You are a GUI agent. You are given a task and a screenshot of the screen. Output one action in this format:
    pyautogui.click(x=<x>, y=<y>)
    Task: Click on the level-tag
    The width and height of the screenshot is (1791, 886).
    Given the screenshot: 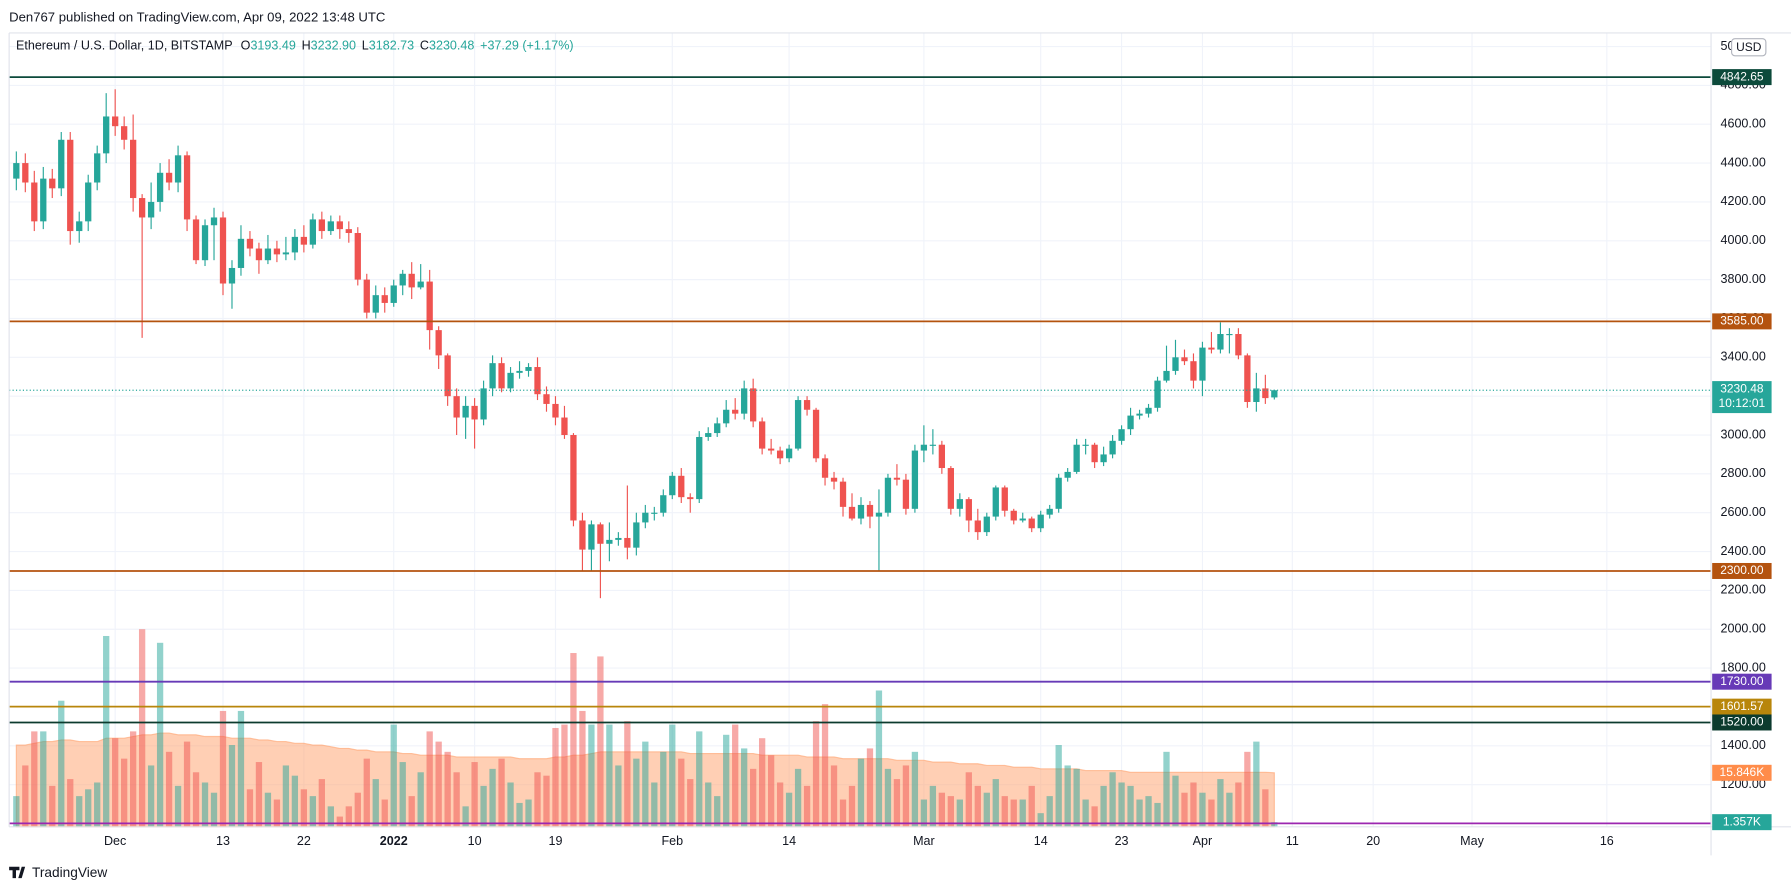 What is the action you would take?
    pyautogui.click(x=1742, y=321)
    